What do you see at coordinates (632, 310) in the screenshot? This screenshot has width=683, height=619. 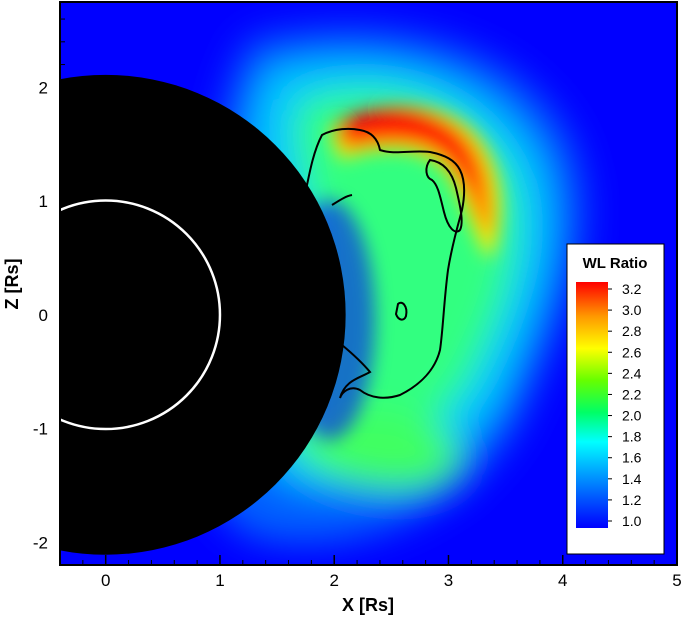 I see `colorbar-tick-label: 3.0` at bounding box center [632, 310].